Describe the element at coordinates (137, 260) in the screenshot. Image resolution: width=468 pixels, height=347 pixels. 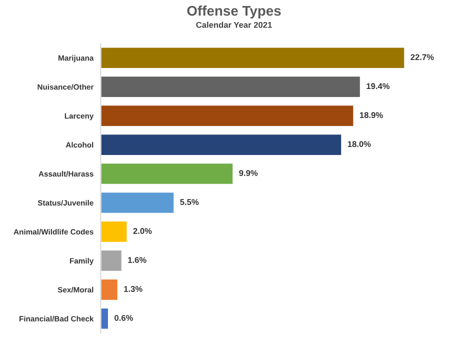
I see `data-label: 1.6%` at that location.